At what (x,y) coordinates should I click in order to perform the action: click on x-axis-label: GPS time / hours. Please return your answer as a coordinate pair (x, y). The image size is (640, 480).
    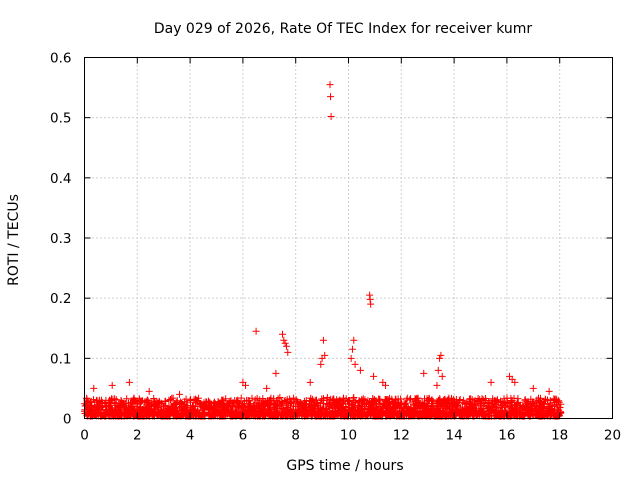
    Looking at the image, I should click on (344, 466).